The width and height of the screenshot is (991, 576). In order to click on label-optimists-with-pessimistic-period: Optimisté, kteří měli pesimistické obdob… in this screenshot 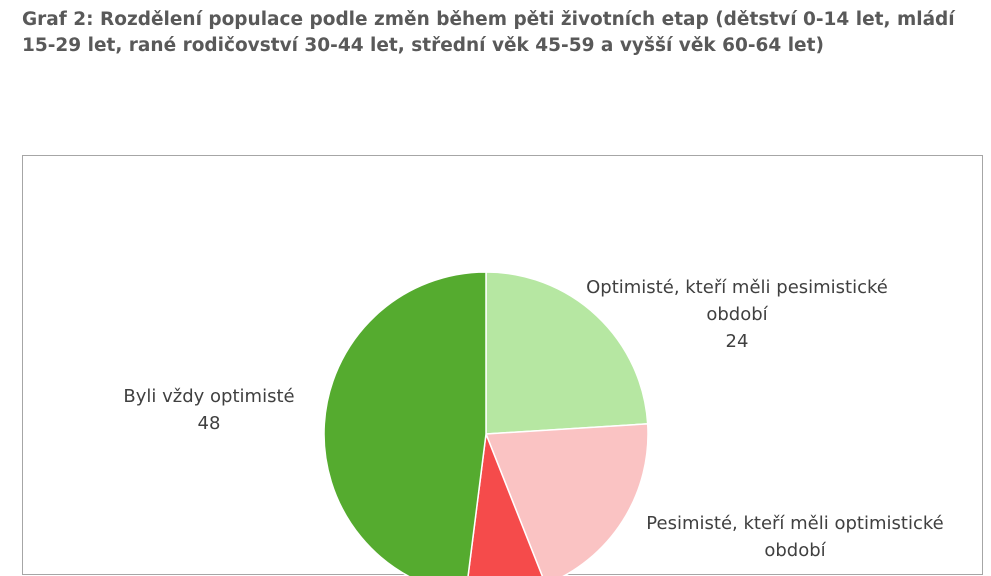, I will do `click(737, 314)`.